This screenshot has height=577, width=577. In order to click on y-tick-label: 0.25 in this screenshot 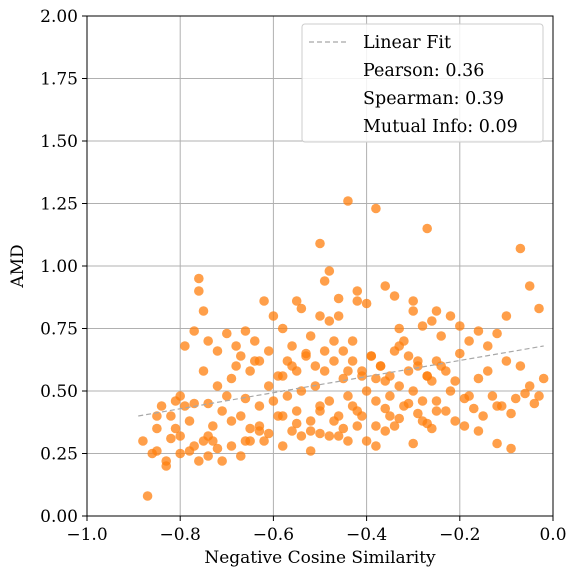, I will do `click(59, 455)`.